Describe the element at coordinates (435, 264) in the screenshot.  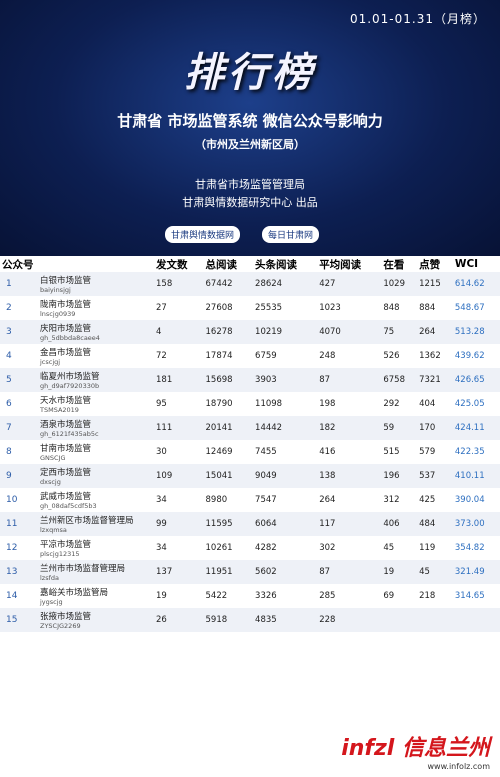
I see `column-header: 点赞` at that location.